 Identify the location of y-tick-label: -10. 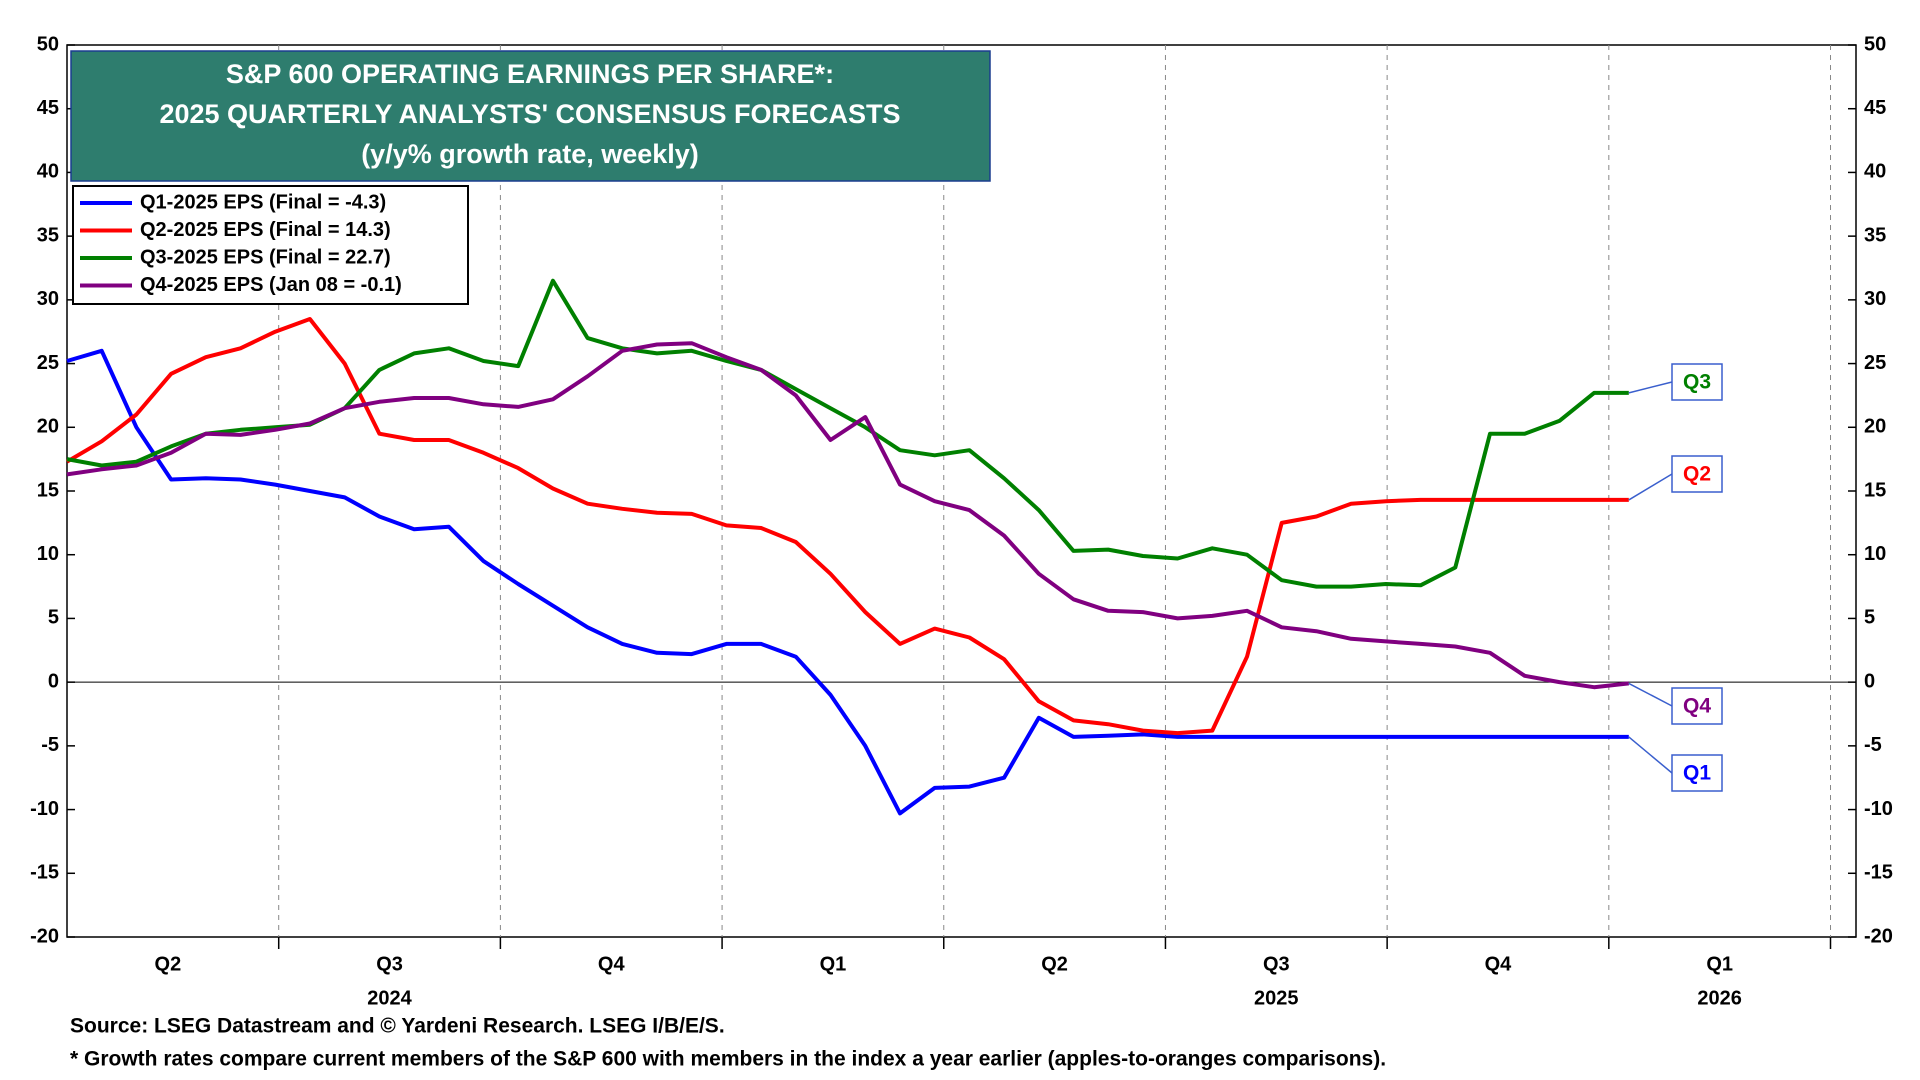
(44, 809).